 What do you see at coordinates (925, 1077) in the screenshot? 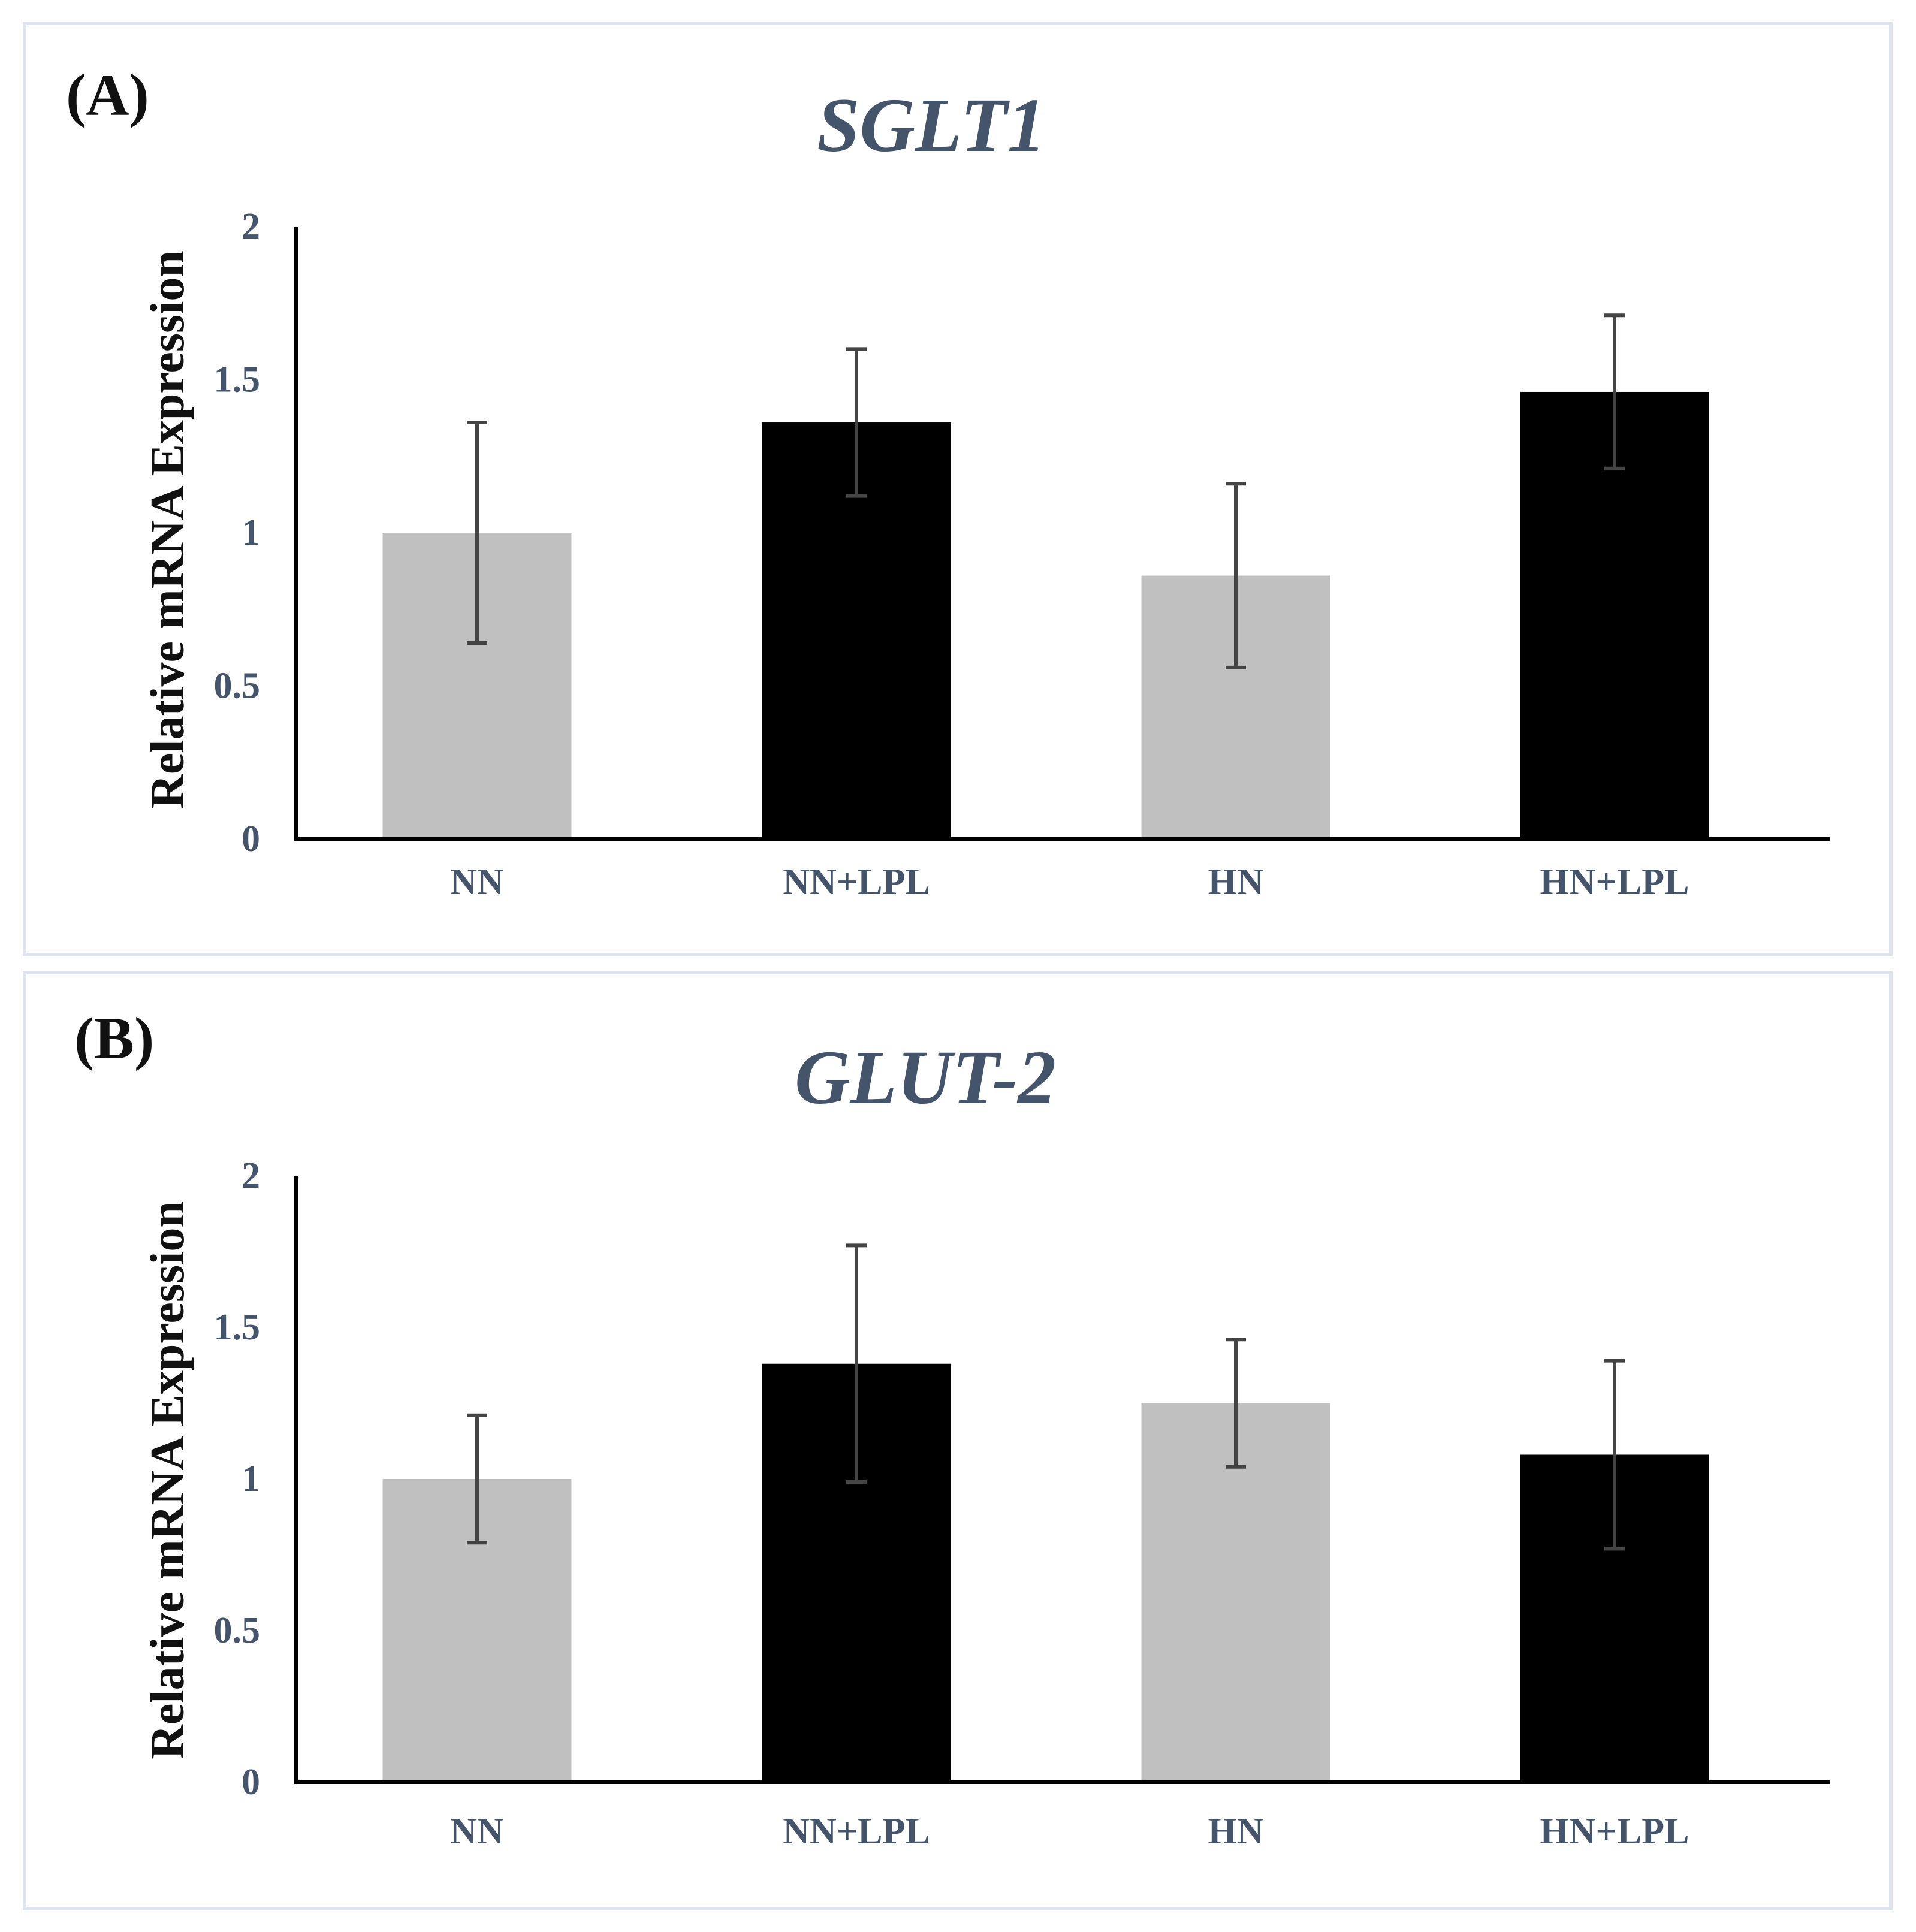
I see `chart-title: GLUT-2` at bounding box center [925, 1077].